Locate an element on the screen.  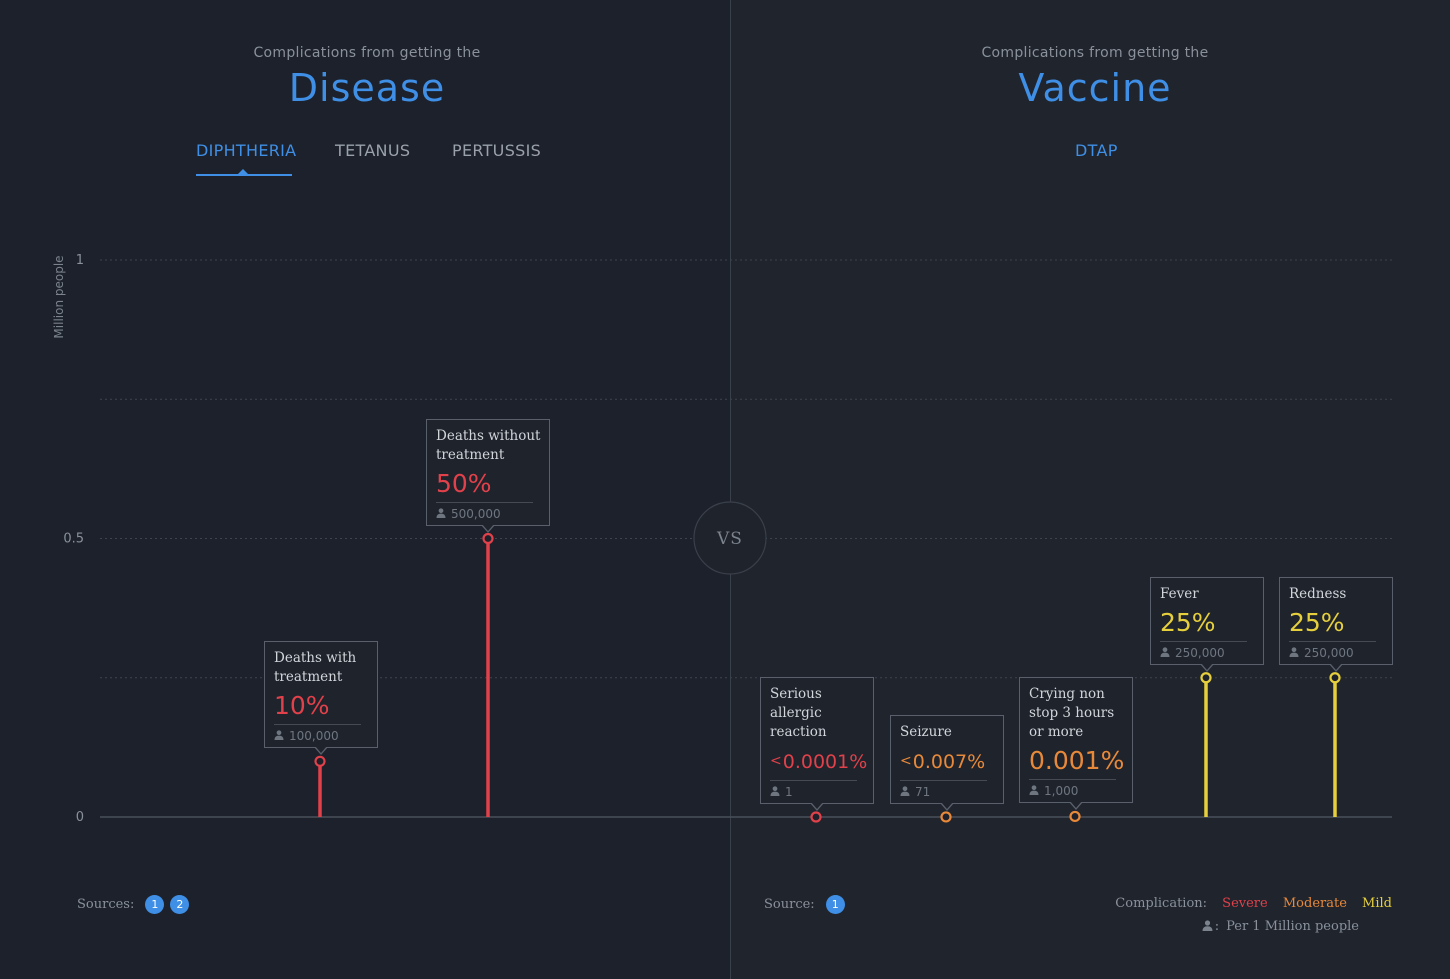
y-tick-label: 1 is located at coordinates (80, 260).